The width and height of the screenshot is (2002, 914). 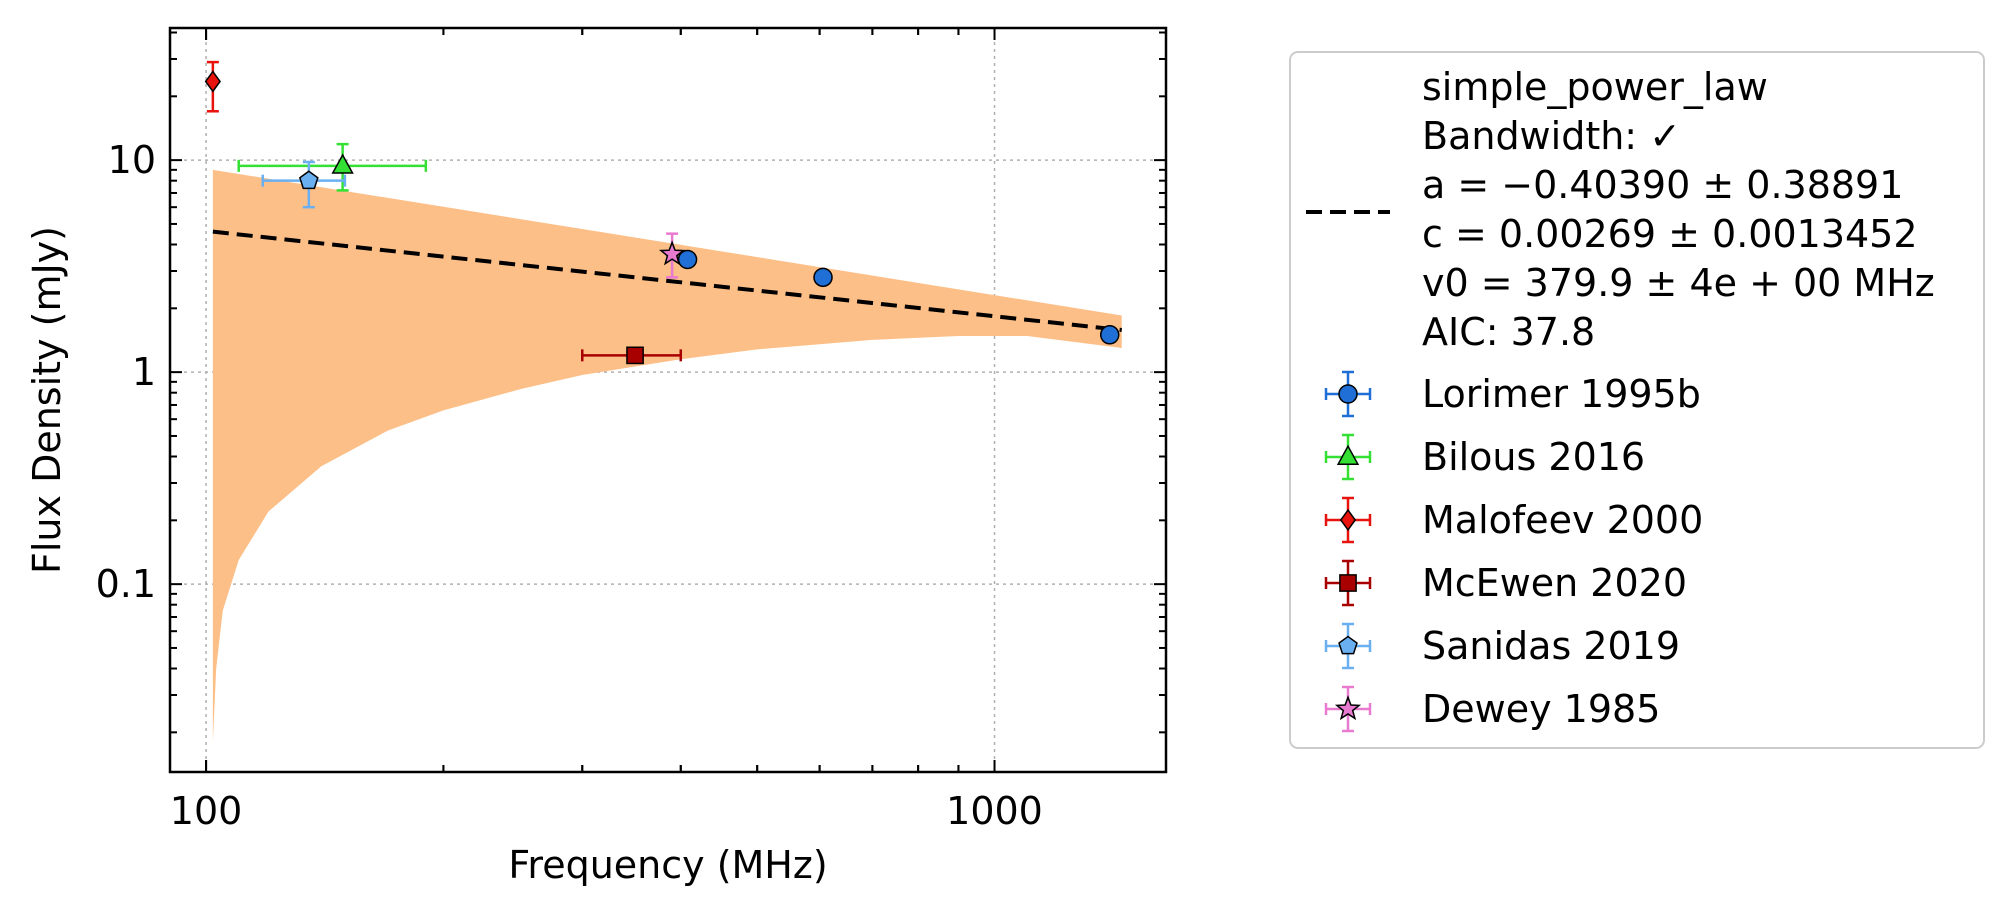 I want to click on legend-entry-5: Dewey 1985, so click(x=1492, y=709).